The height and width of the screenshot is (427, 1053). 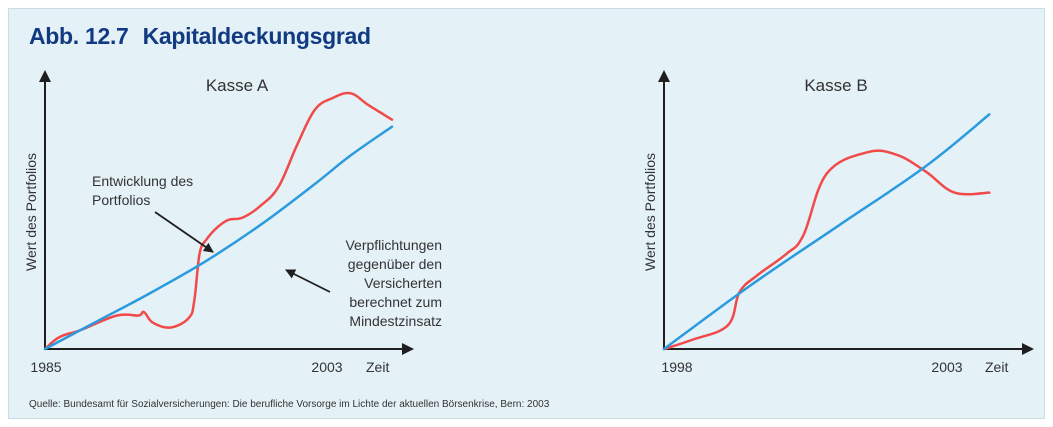 I want to click on figure-title: Abb. 12.7 Kapitaldeckungsgrad, so click(x=200, y=36).